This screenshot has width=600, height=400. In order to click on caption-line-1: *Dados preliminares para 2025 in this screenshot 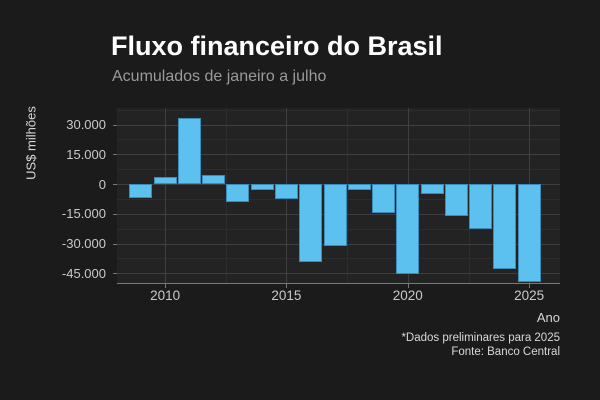, I will do `click(480, 338)`.